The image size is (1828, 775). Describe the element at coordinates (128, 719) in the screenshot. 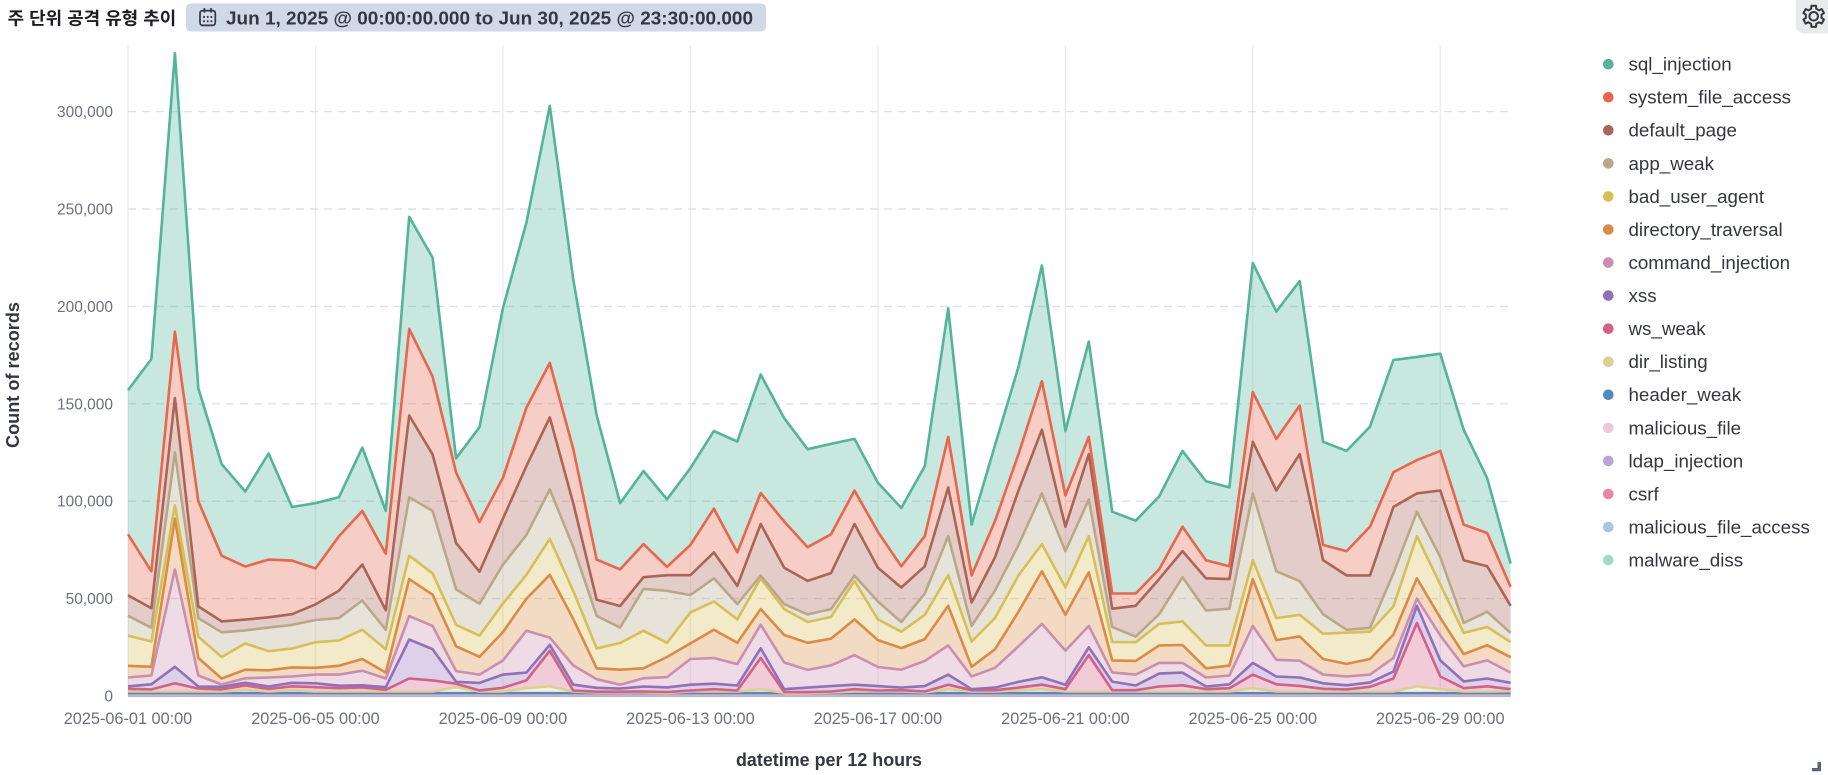

I see `svg-text: 2025-06-01 00:00` at that location.